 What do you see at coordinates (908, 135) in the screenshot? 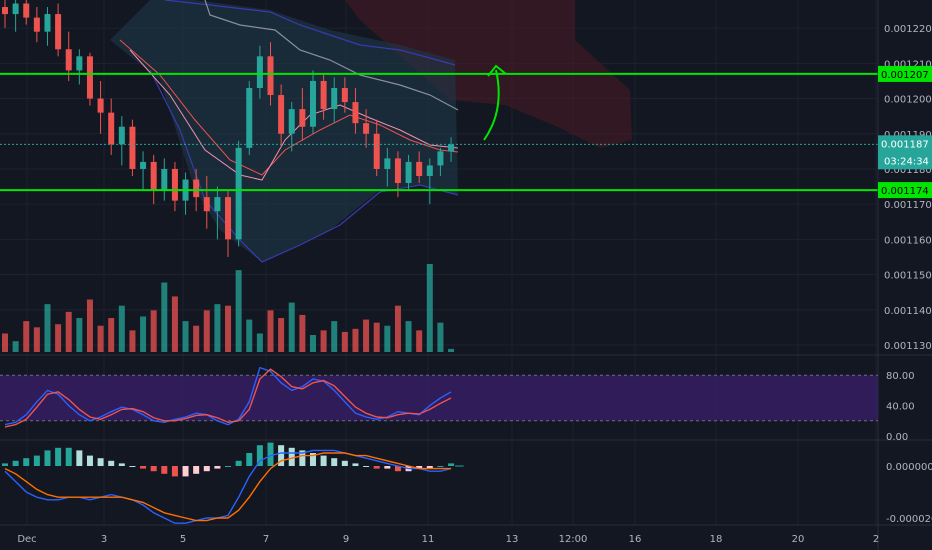
I see `price-tick-label: 0.001190` at bounding box center [908, 135].